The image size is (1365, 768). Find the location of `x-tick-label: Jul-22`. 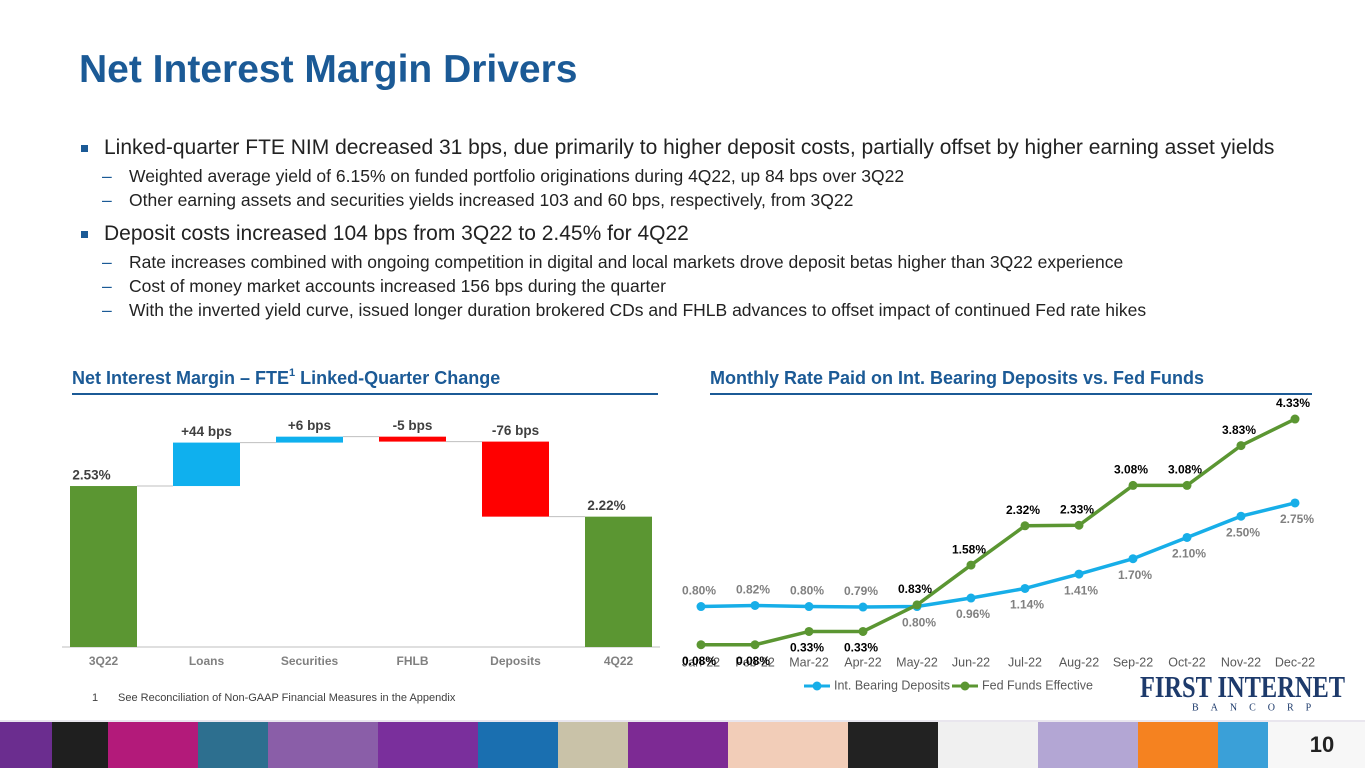

x-tick-label: Jul-22 is located at coordinates (1025, 662).